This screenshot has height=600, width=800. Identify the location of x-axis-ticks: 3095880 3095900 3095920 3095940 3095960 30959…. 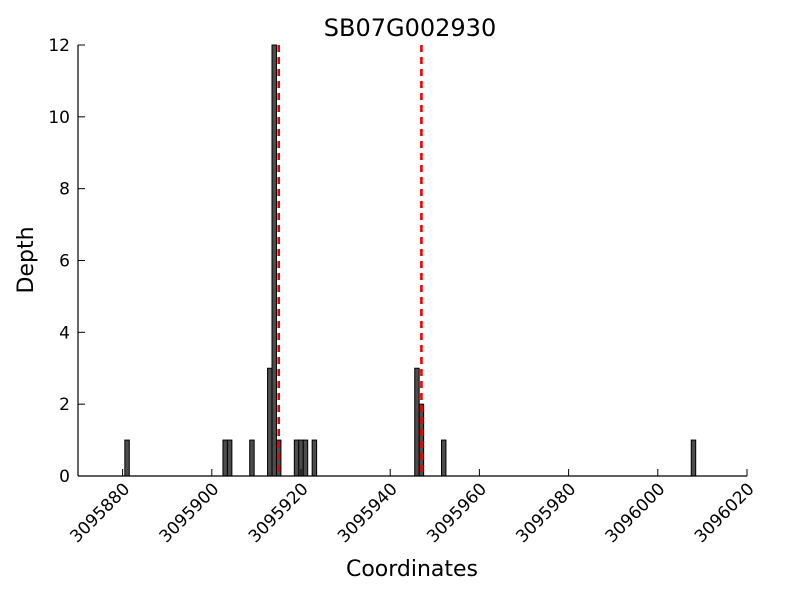
(412, 508).